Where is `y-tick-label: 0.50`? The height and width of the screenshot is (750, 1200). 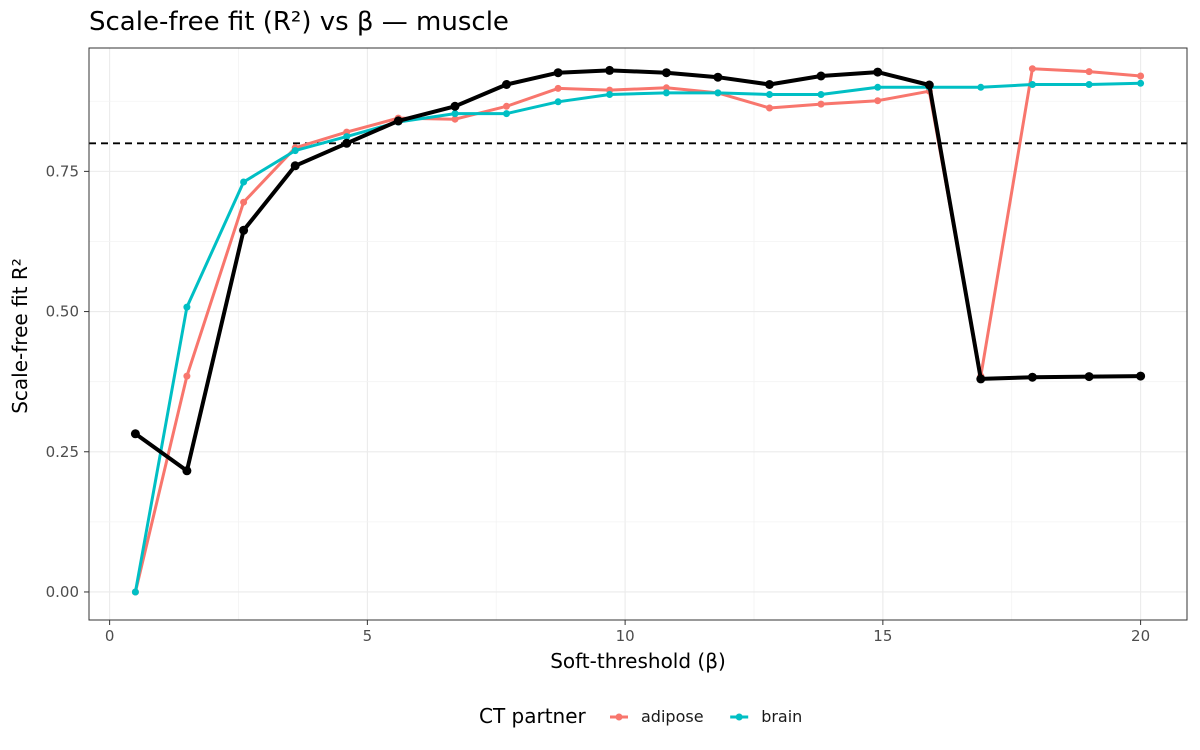
y-tick-label: 0.50 is located at coordinates (62, 312).